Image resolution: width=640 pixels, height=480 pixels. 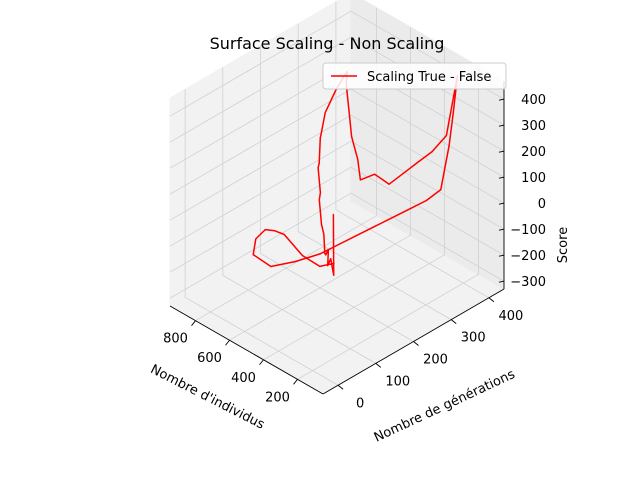 What do you see at coordinates (243, 378) in the screenshot?
I see `x-tick-label-1: 400` at bounding box center [243, 378].